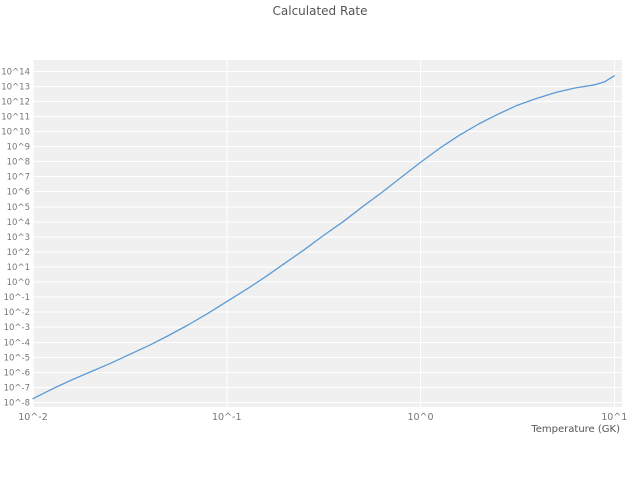 This screenshot has height=480, width=640. I want to click on y-tick-label: 10^4, so click(18, 223).